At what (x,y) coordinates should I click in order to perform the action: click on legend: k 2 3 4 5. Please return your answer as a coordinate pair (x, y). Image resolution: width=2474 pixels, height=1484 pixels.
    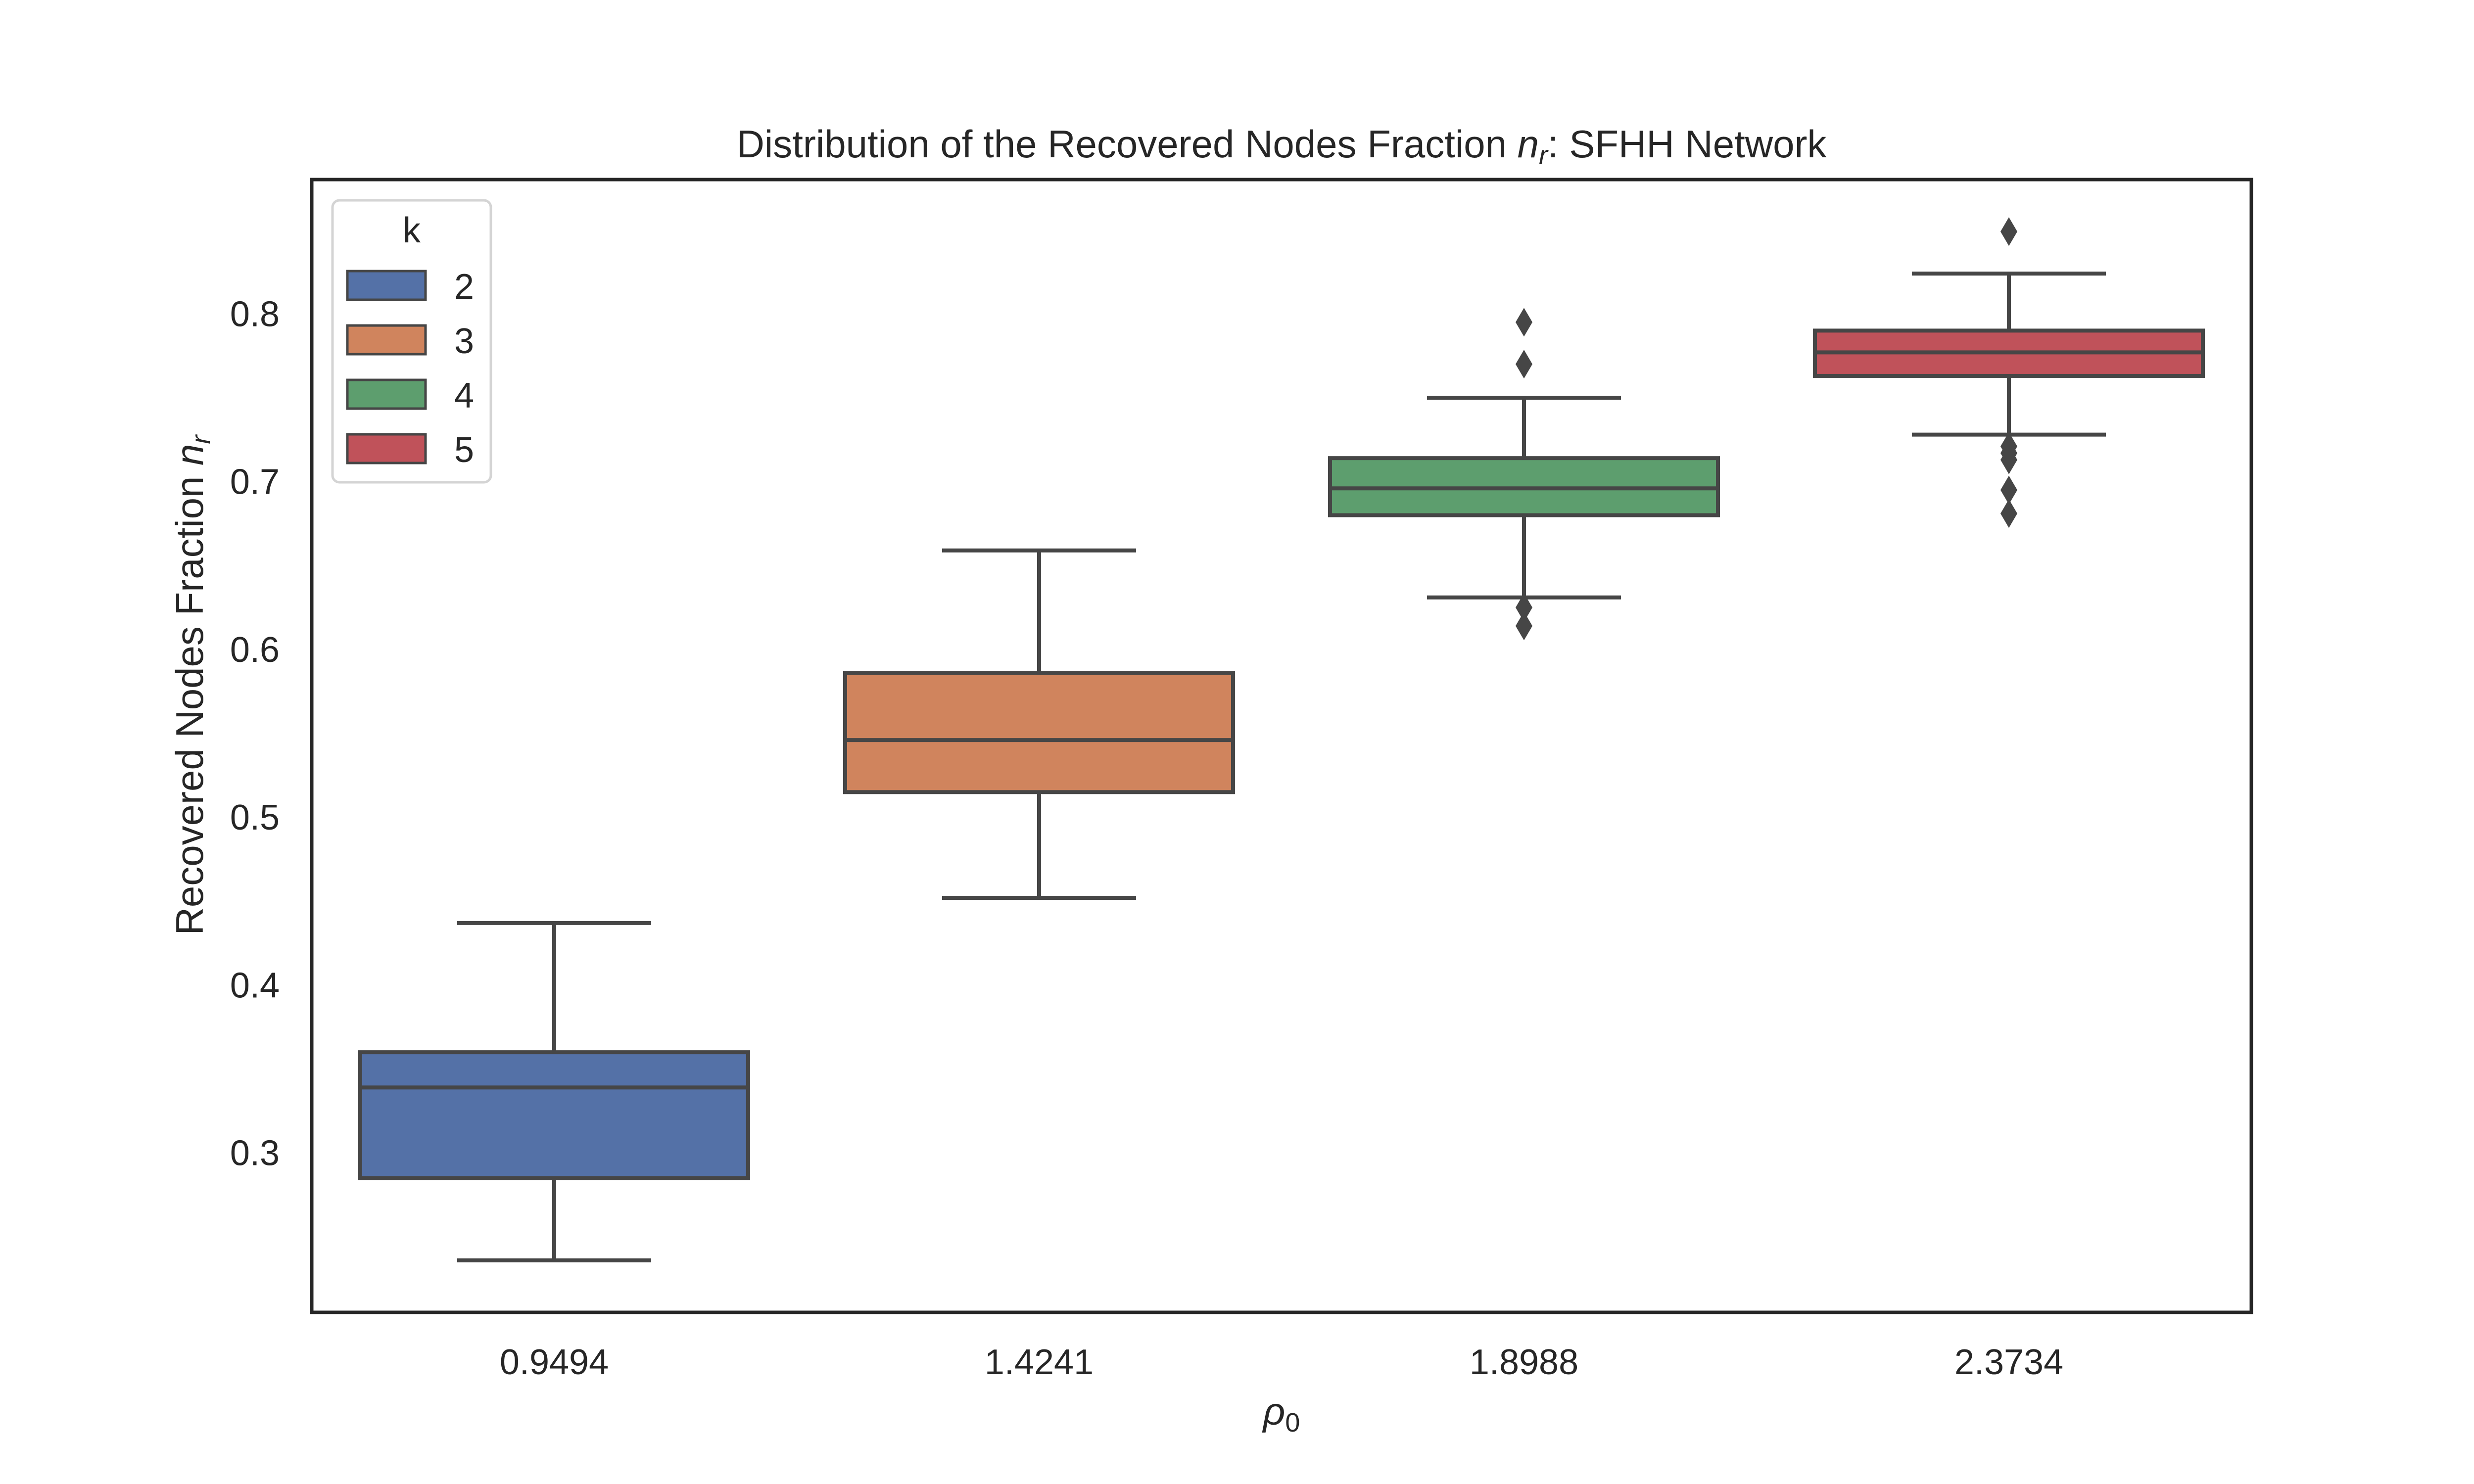
    Looking at the image, I should click on (412, 341).